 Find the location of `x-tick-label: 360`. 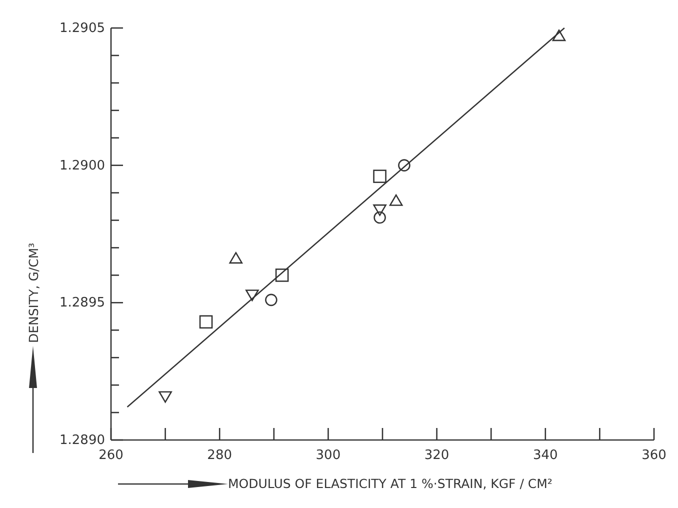

x-tick-label: 360 is located at coordinates (654, 455).